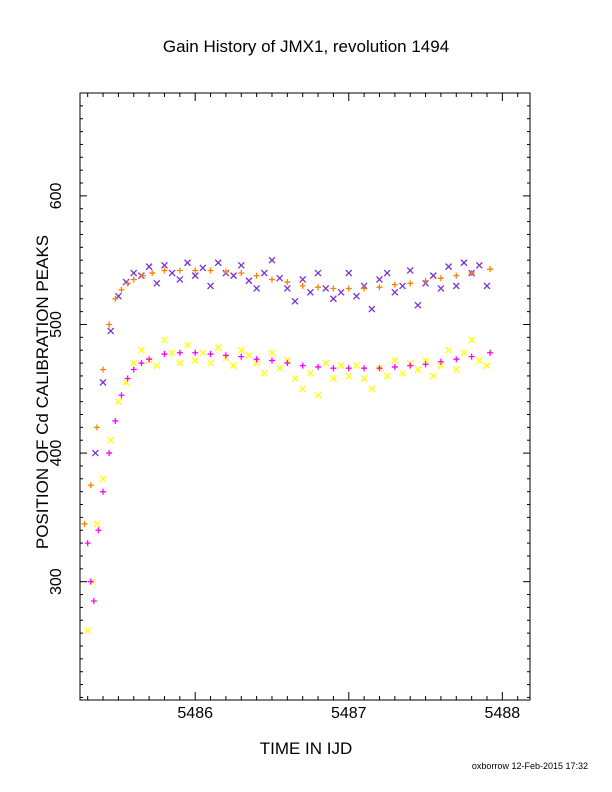 The height and width of the screenshot is (792, 612). I want to click on x-axis-title: TIME IN IJD, so click(306, 748).